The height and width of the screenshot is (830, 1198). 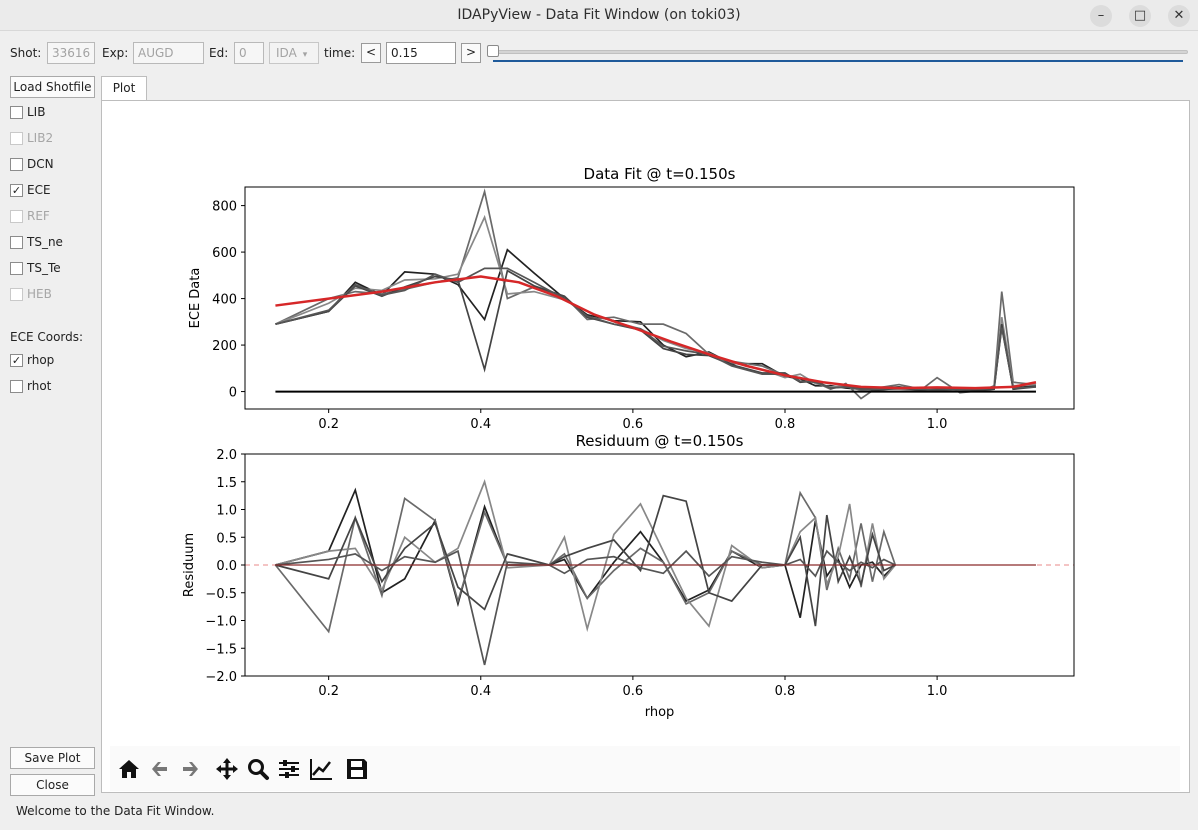 I want to click on maximize-icon: □, so click(x=1140, y=16).